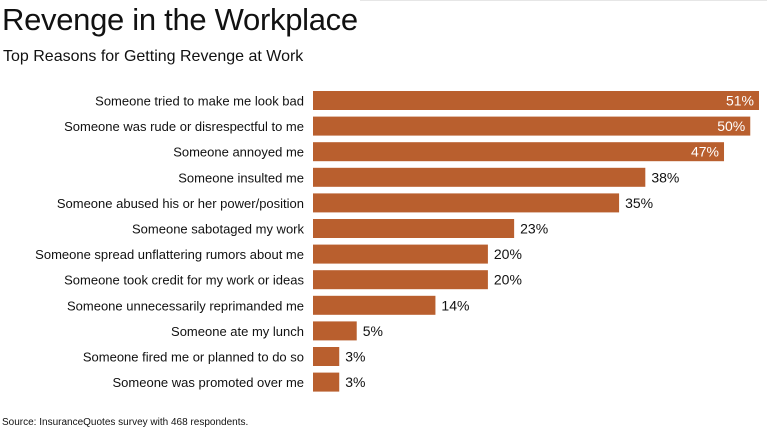  What do you see at coordinates (241, 177) in the screenshot?
I see `category-label: Someone insulted me` at bounding box center [241, 177].